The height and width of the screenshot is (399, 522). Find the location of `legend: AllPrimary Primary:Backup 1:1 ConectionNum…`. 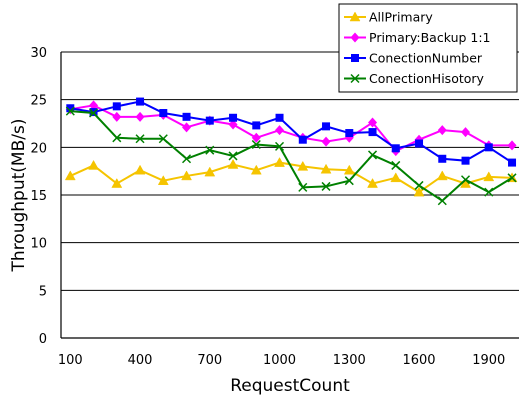

legend: AllPrimary Primary:Backup 1:1 ConectionNum… is located at coordinates (428, 48).